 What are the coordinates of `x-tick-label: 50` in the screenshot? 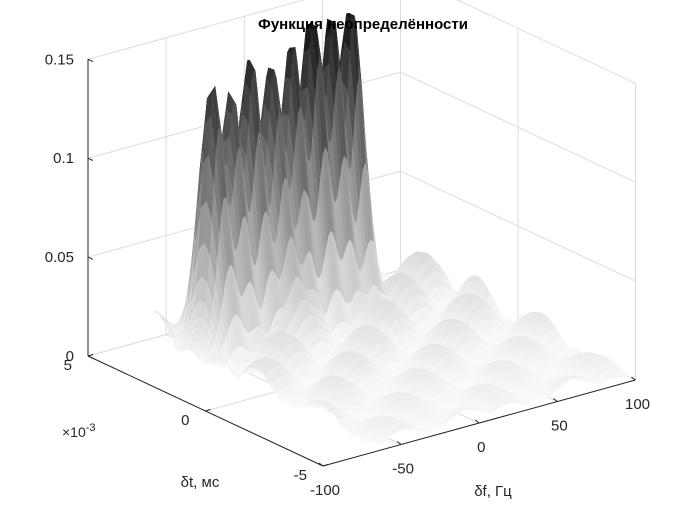 It's located at (559, 426).